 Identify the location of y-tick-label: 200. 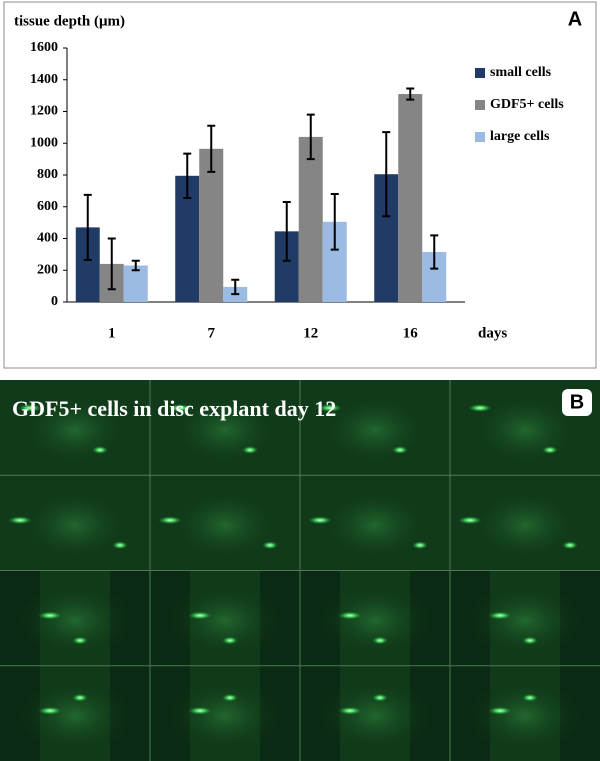
(47, 269).